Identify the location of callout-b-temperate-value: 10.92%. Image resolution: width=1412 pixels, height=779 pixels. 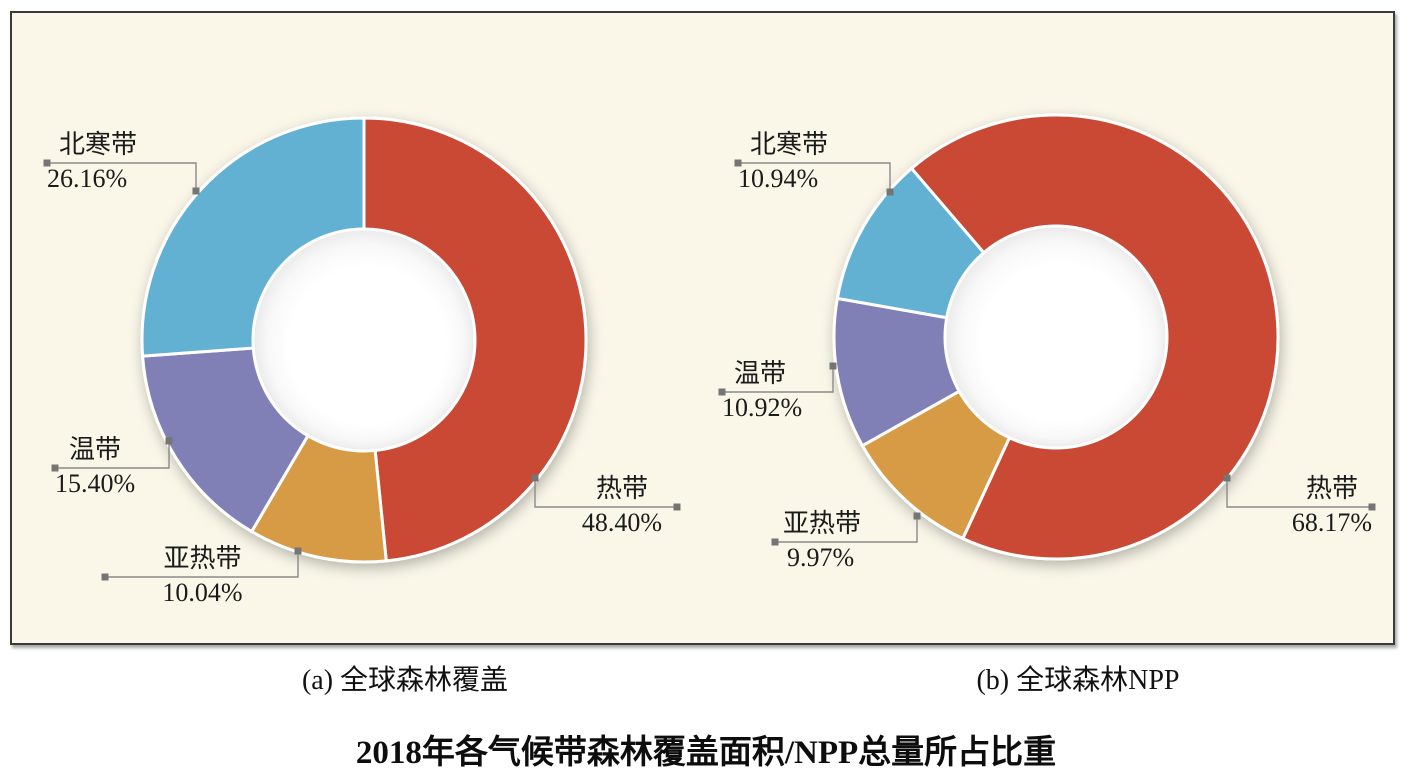
(762, 407).